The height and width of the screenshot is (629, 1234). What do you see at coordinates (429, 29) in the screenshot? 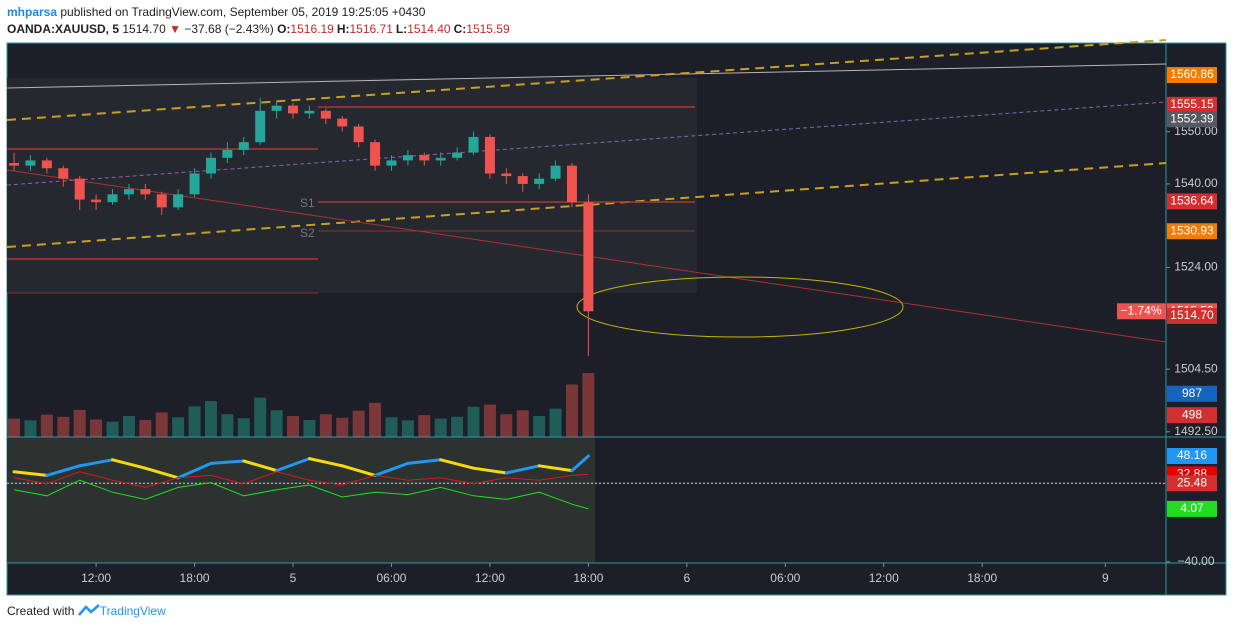
I see `ohlc-value: 1514.40` at bounding box center [429, 29].